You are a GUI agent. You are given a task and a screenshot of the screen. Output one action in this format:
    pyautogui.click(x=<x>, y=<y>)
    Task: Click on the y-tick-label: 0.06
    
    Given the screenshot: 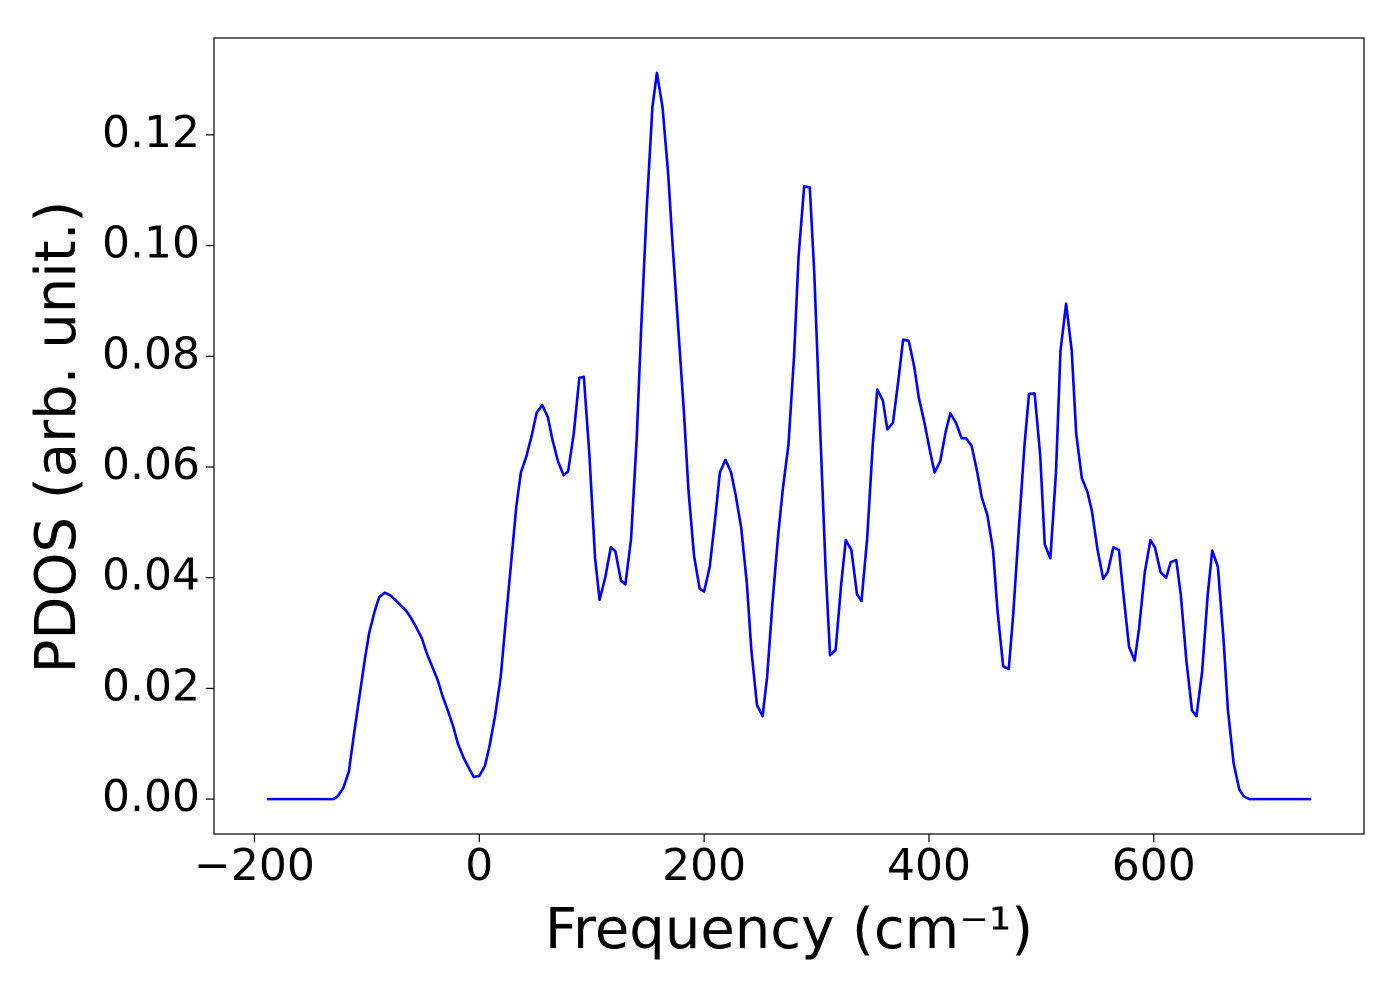 What is the action you would take?
    pyautogui.click(x=151, y=464)
    